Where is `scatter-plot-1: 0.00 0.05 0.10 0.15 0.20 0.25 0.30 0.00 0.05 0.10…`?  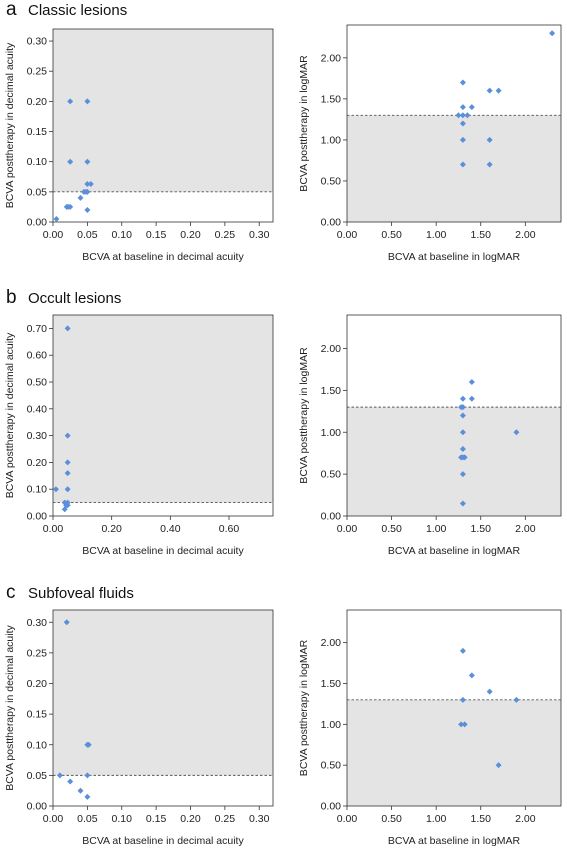 scatter-plot-1: 0.00 0.05 0.10 0.15 0.20 0.25 0.30 0.00 0.05 0.10… is located at coordinates (139, 145).